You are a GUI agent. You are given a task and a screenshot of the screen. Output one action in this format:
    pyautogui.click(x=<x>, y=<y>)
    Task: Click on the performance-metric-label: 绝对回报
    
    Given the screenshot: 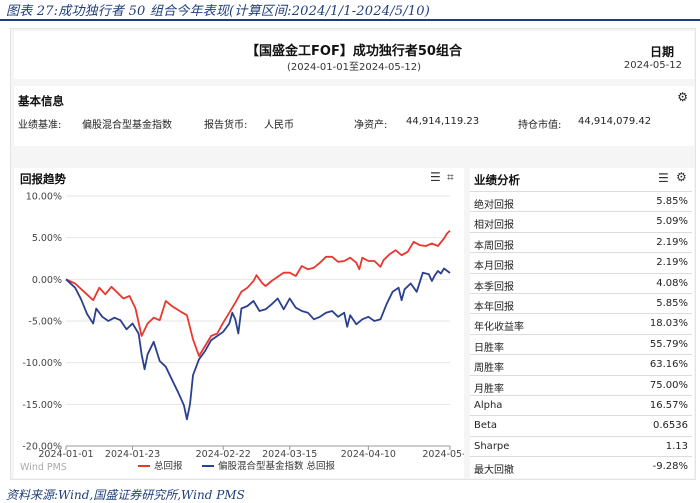 What is the action you would take?
    pyautogui.click(x=494, y=205)
    